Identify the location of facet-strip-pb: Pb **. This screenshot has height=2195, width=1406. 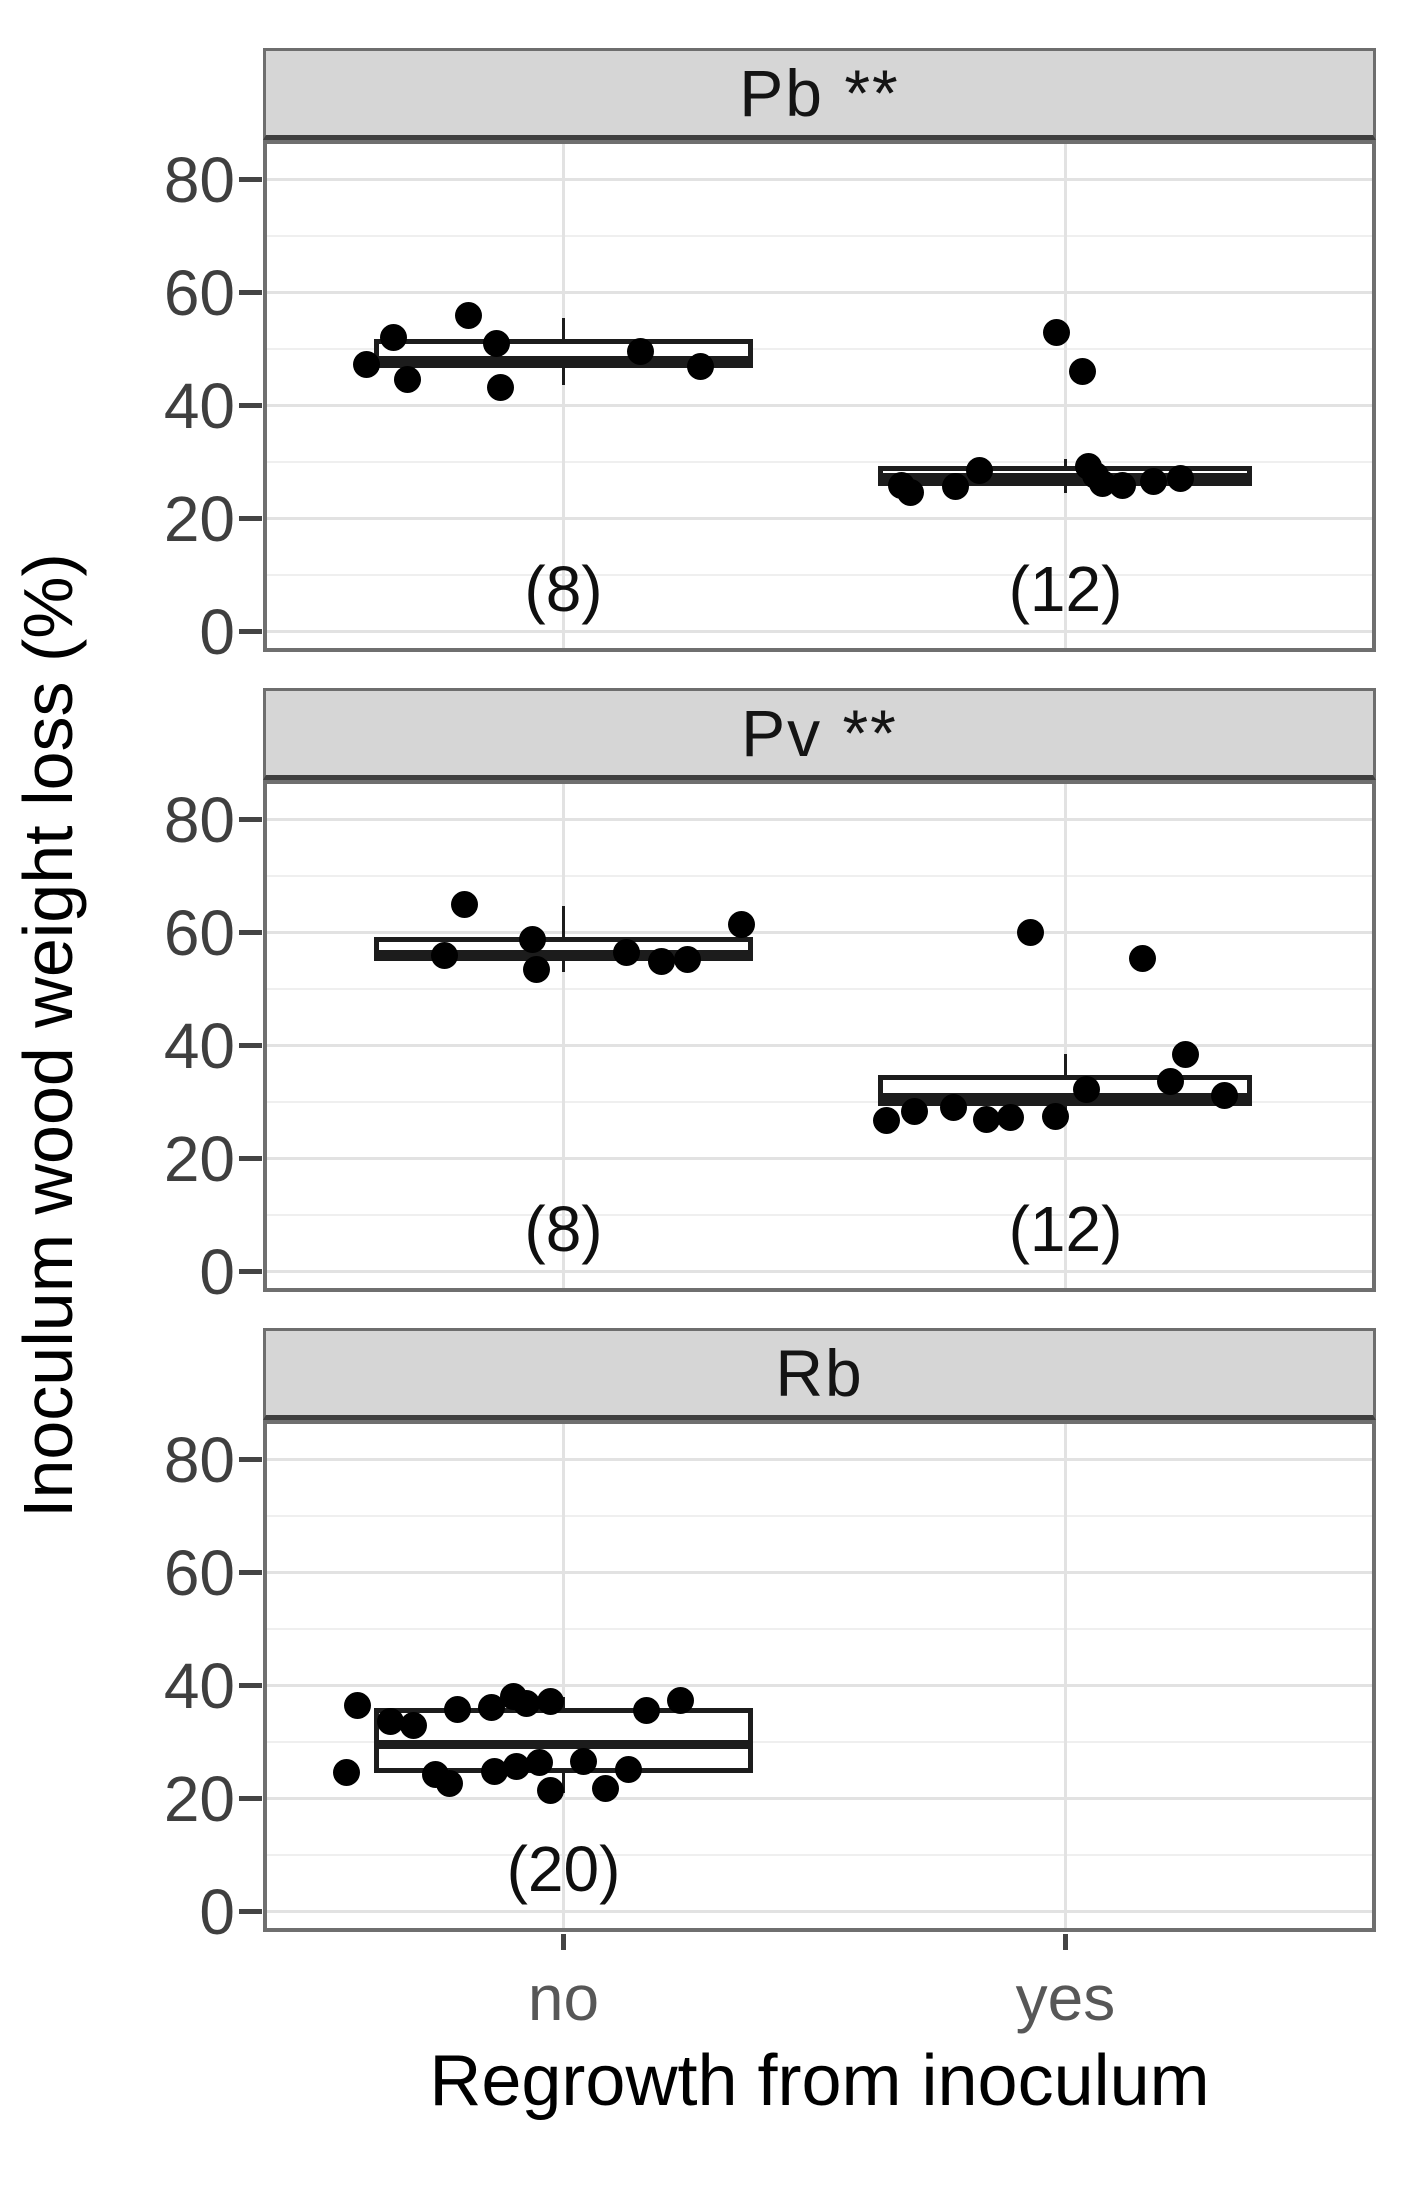
(819, 94).